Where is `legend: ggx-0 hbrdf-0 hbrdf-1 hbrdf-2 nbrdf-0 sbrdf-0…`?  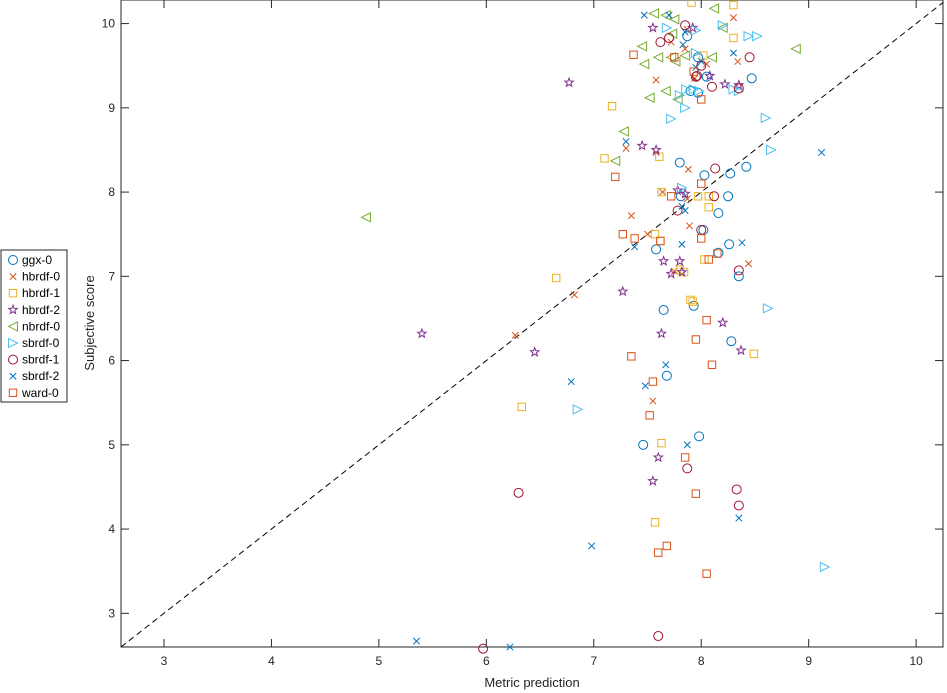 legend: ggx-0 hbrdf-0 hbrdf-1 hbrdf-2 nbrdf-0 sbrdf-0… is located at coordinates (34, 326).